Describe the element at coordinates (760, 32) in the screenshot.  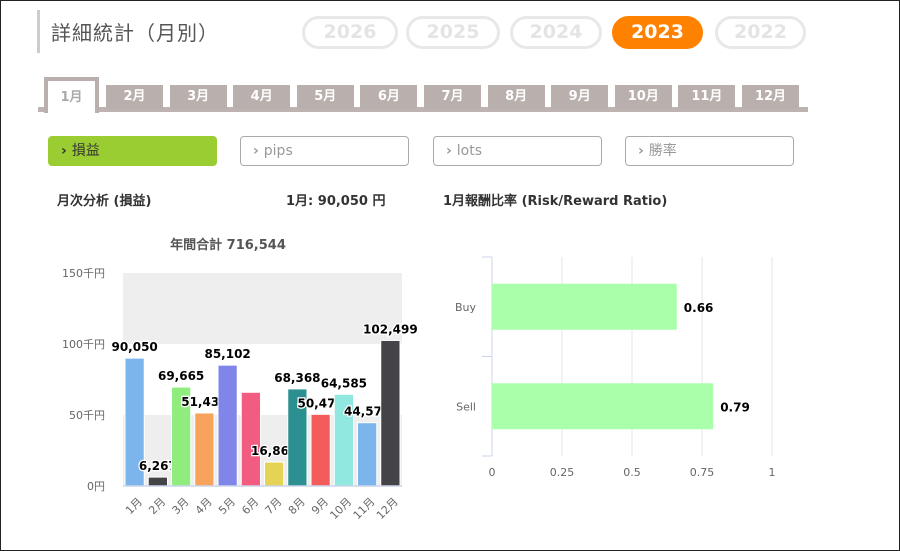
I see `year-2022-button: 2022` at that location.